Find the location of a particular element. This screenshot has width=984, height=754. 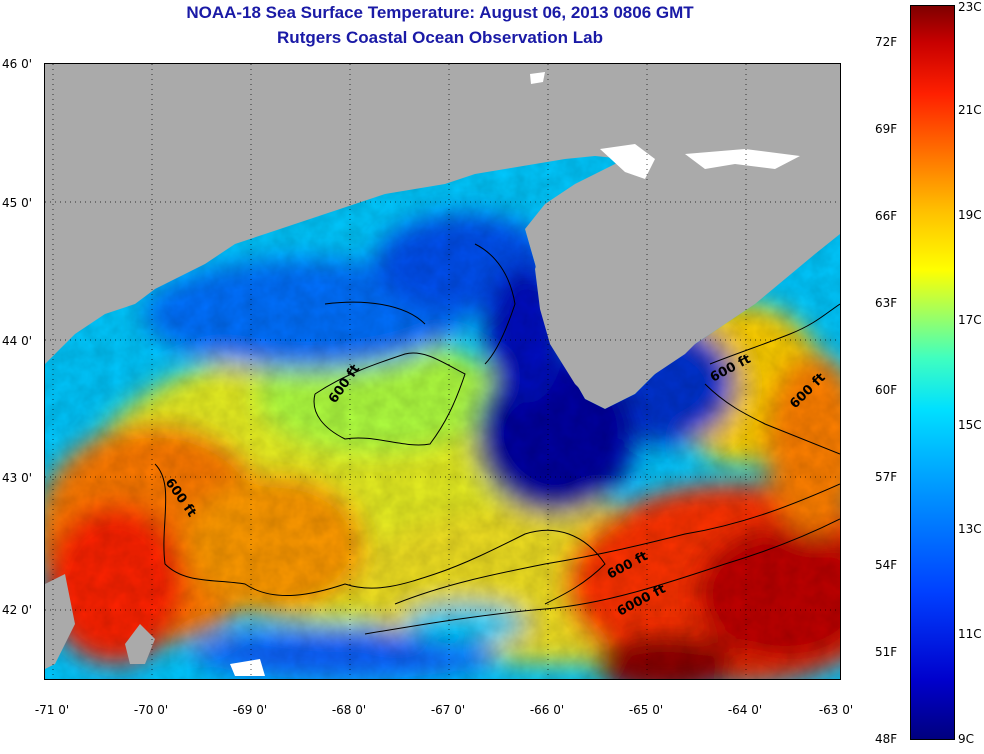

lat-label-42: 42 0' is located at coordinates (17, 610).